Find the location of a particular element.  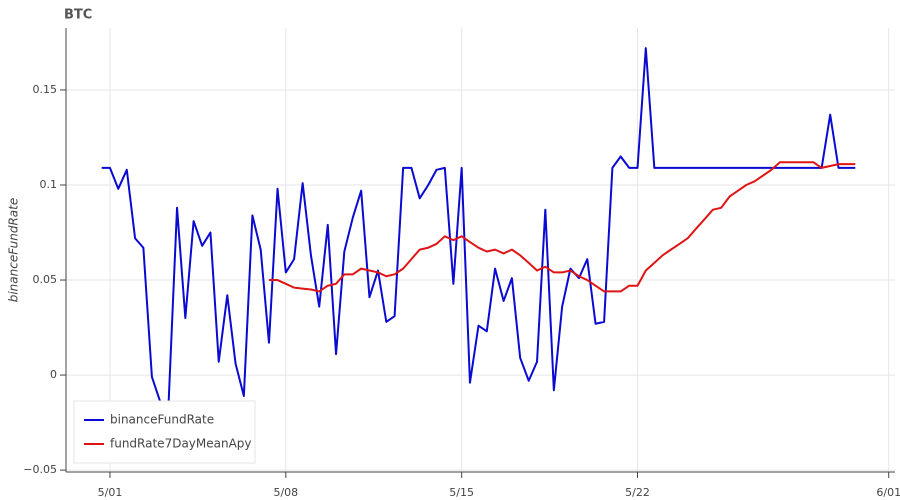

y-tick-label: 0.15 is located at coordinates (45, 89).